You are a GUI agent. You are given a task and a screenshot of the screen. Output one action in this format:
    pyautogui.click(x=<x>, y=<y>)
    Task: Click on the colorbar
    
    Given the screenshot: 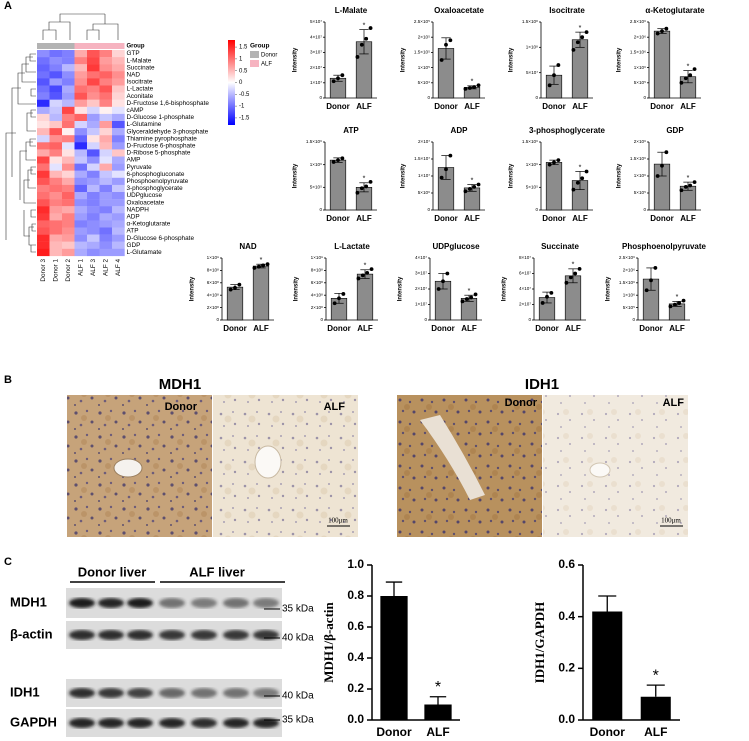 What is the action you would take?
    pyautogui.click(x=231, y=82)
    